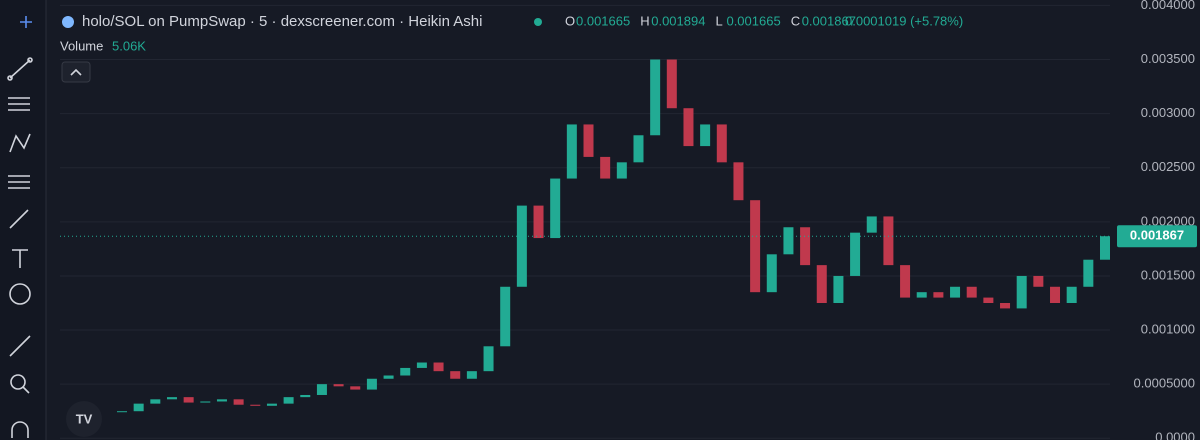 The width and height of the screenshot is (1200, 440). I want to click on volume-value: 5.06K, so click(129, 45).